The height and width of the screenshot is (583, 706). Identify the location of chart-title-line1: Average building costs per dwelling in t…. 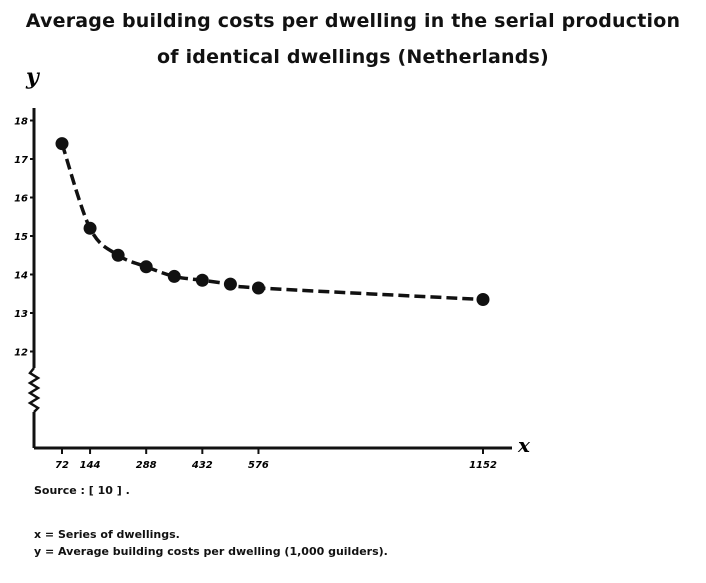
(353, 21).